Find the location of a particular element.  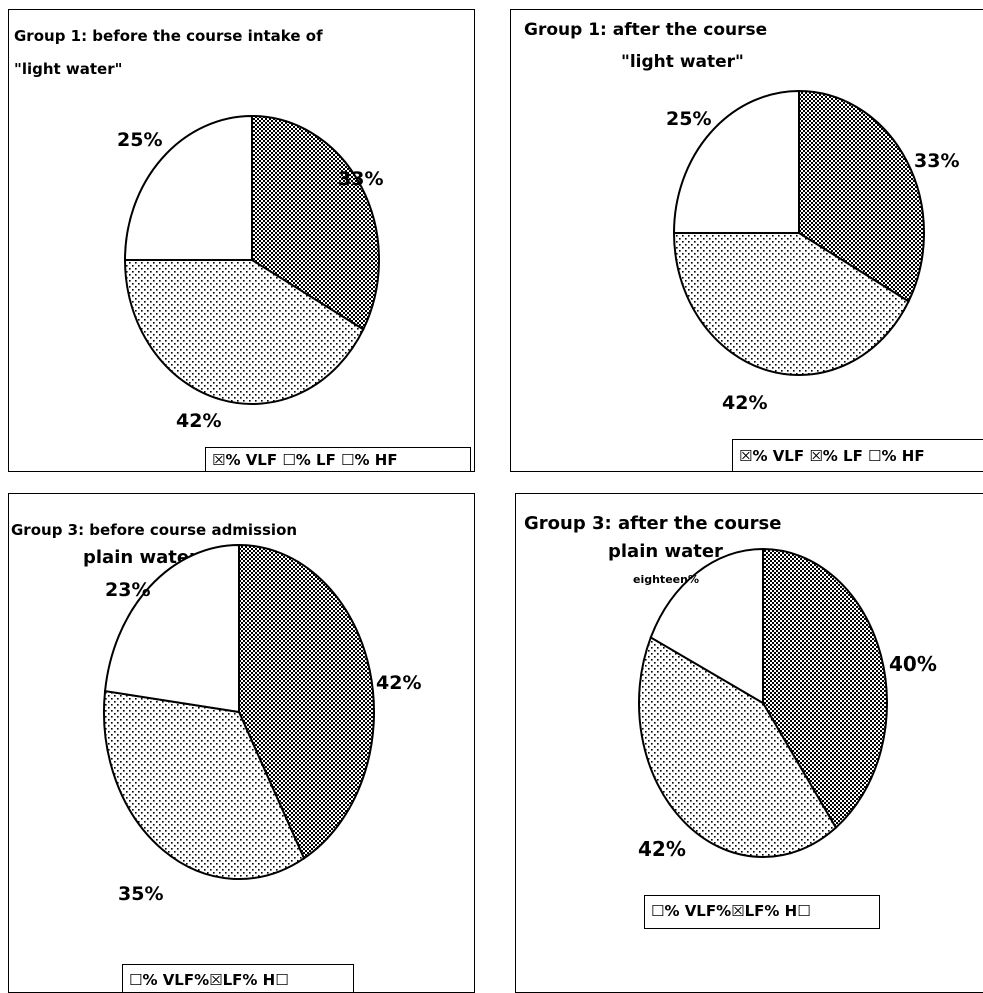

chart-1-title-line2: "light water" is located at coordinates (68, 69).